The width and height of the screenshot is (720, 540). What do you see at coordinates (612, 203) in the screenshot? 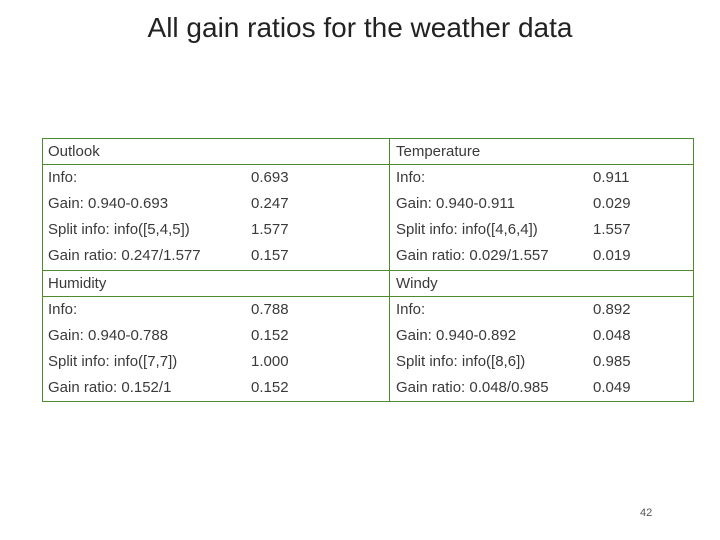
I see `row-value: 0.029` at bounding box center [612, 203].